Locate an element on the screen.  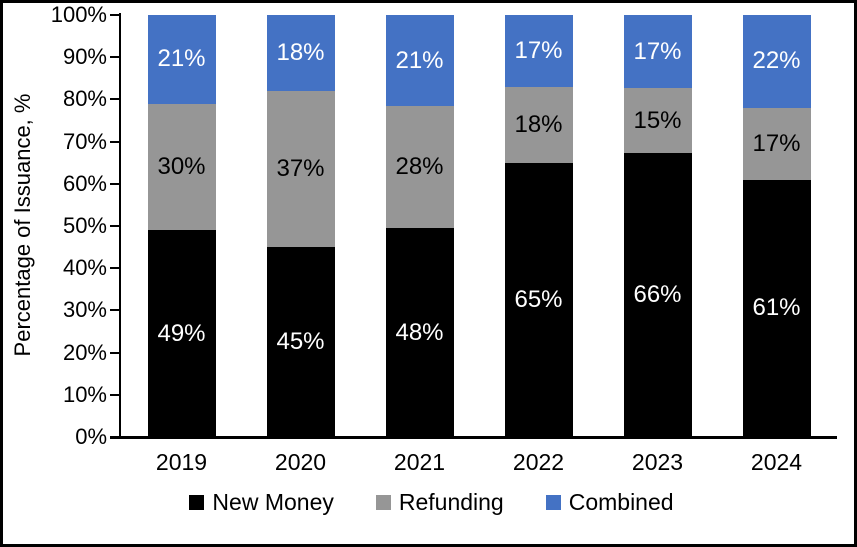
legend-item-new-money: New Money is located at coordinates (261, 502).